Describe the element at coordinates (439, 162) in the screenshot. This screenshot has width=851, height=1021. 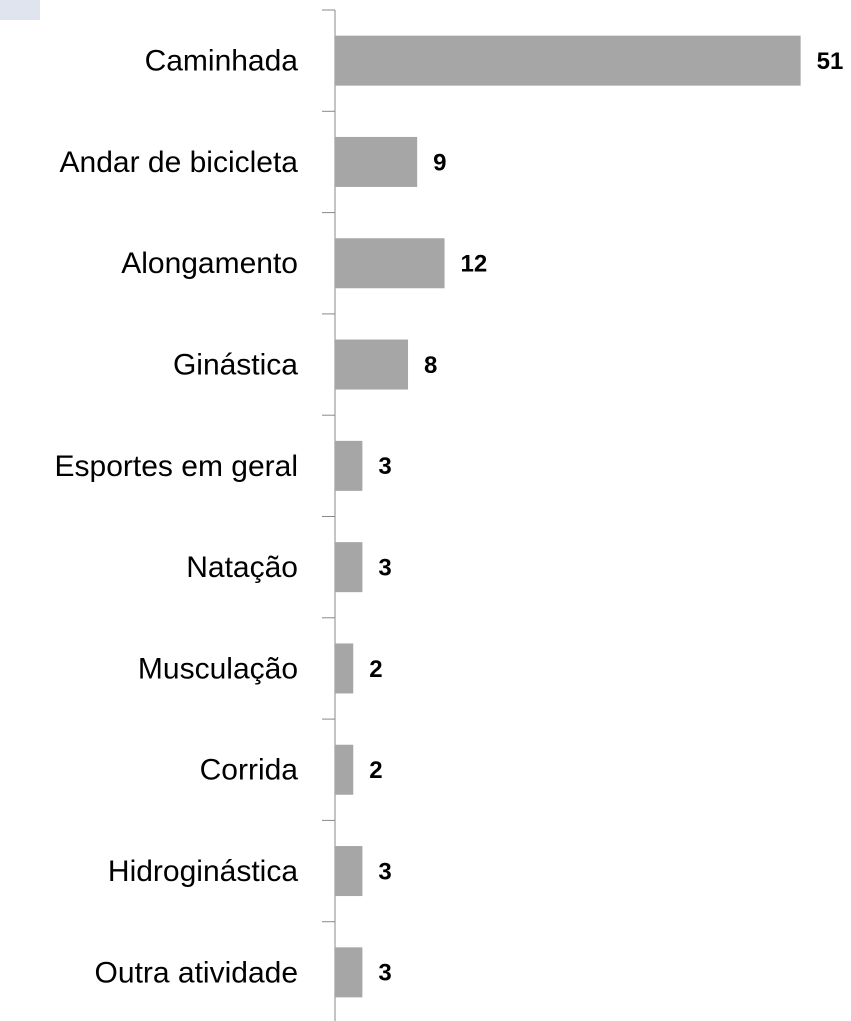
I see `value-label: 9` at that location.